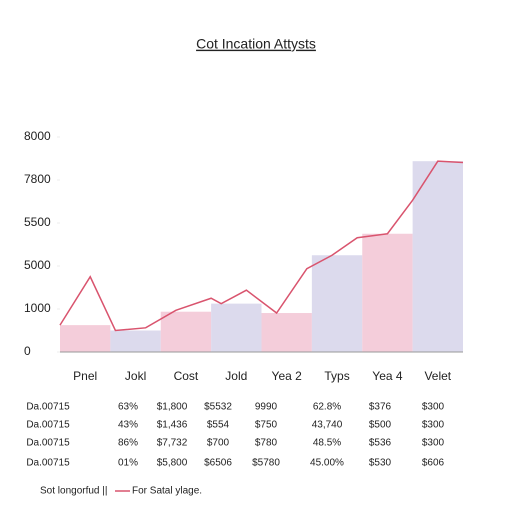 Image resolution: width=512 pixels, height=512 pixels. What do you see at coordinates (380, 425) in the screenshot?
I see `table-cell: $500` at bounding box center [380, 425].